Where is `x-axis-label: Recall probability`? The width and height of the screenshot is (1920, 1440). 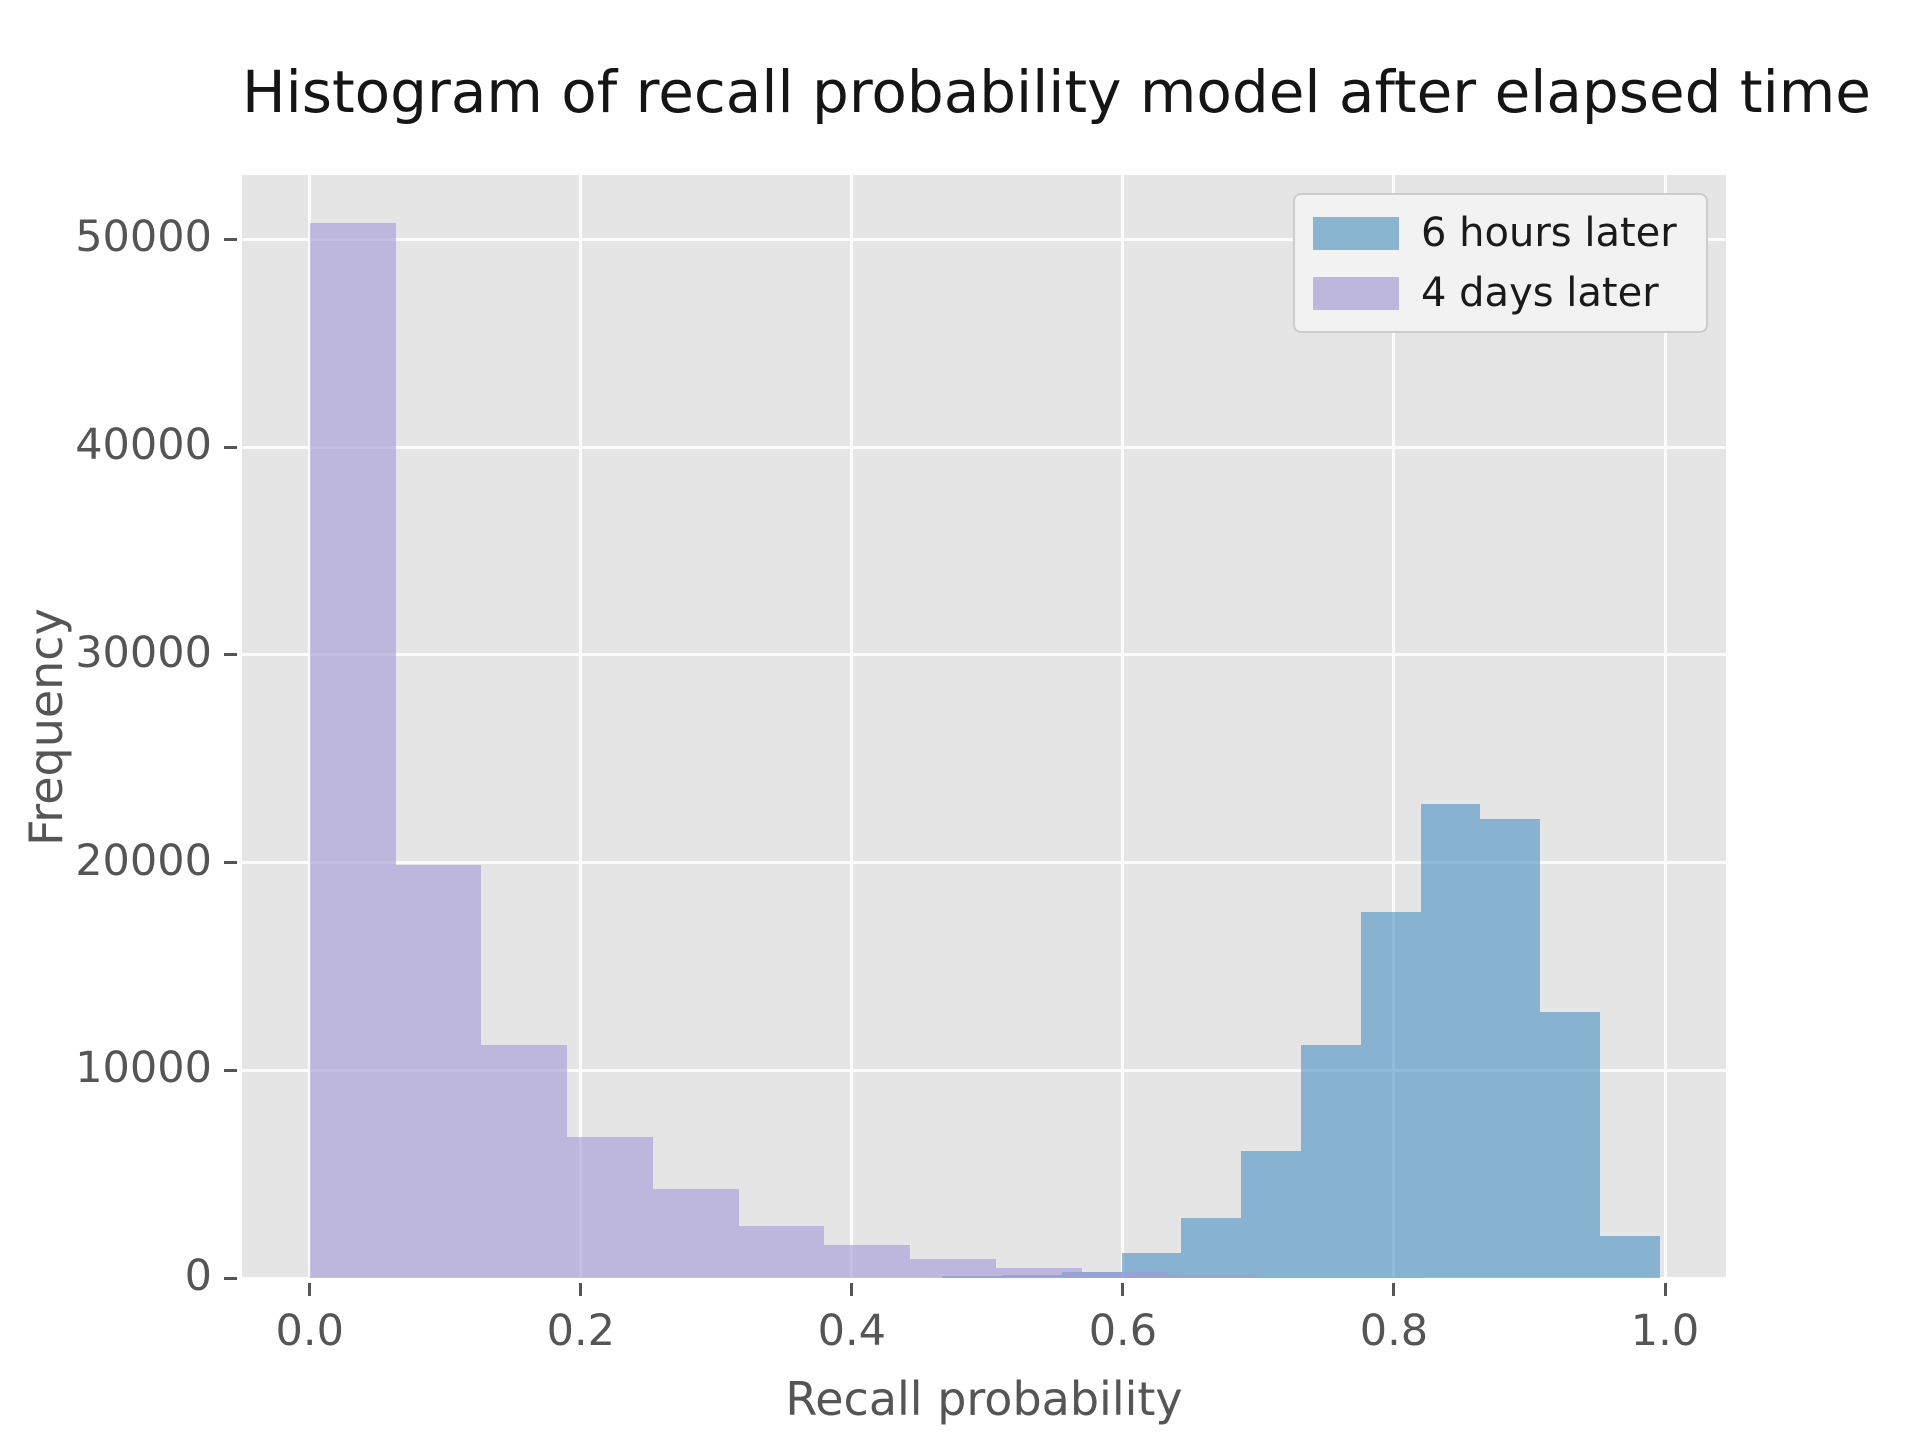 x-axis-label: Recall probability is located at coordinates (984, 1399).